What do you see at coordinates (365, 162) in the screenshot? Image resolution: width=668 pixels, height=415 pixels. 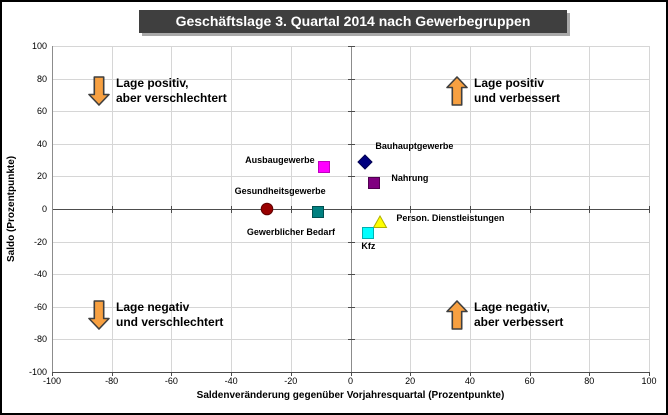 I see `data-point-diamond` at bounding box center [365, 162].